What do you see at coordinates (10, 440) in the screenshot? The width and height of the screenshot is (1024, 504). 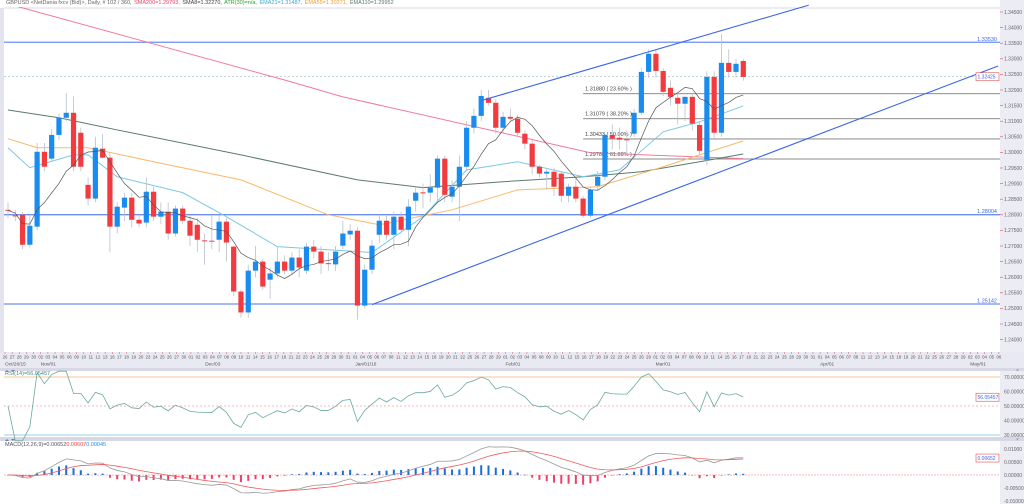 I see `macd-collapse-arrows-icon` at bounding box center [10, 440].